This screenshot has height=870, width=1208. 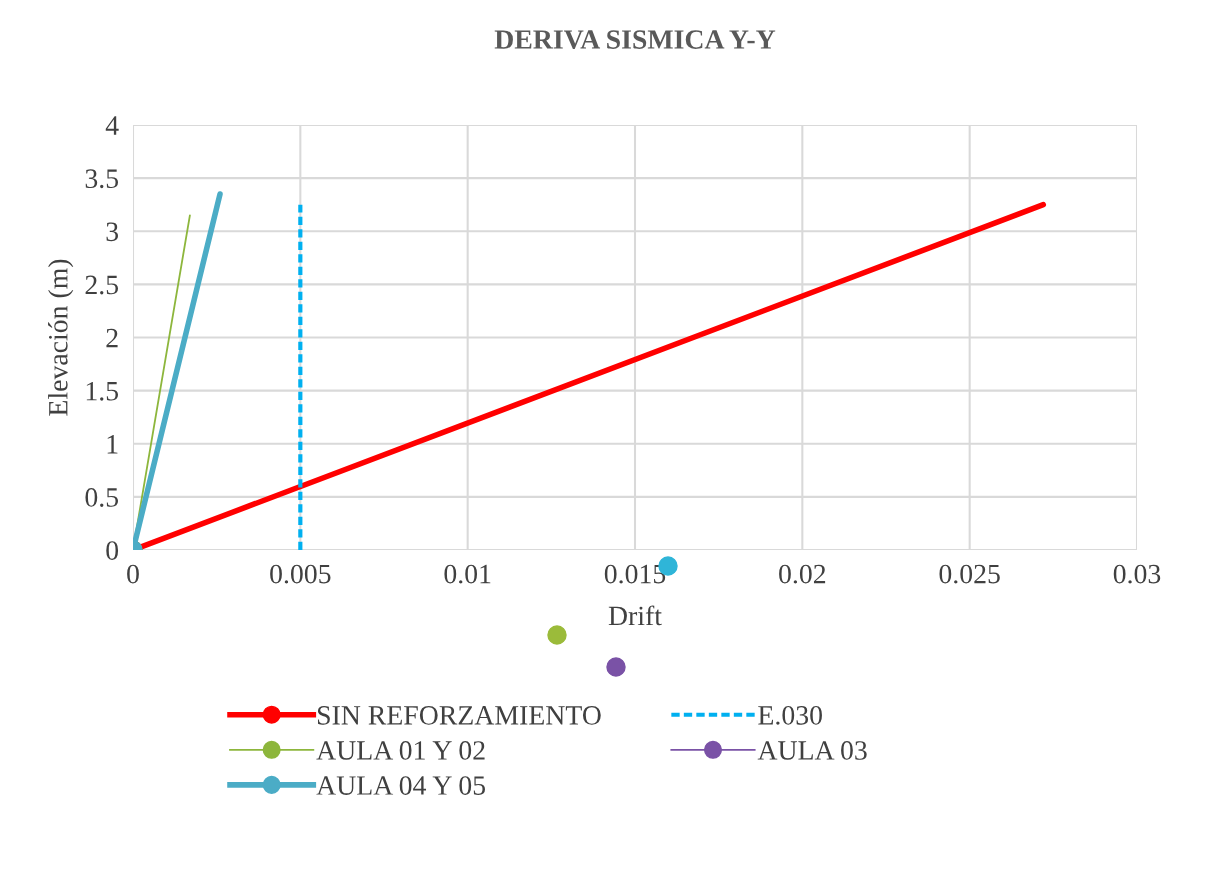 What do you see at coordinates (467, 574) in the screenshot?
I see `x-tick-label: 0.01` at bounding box center [467, 574].